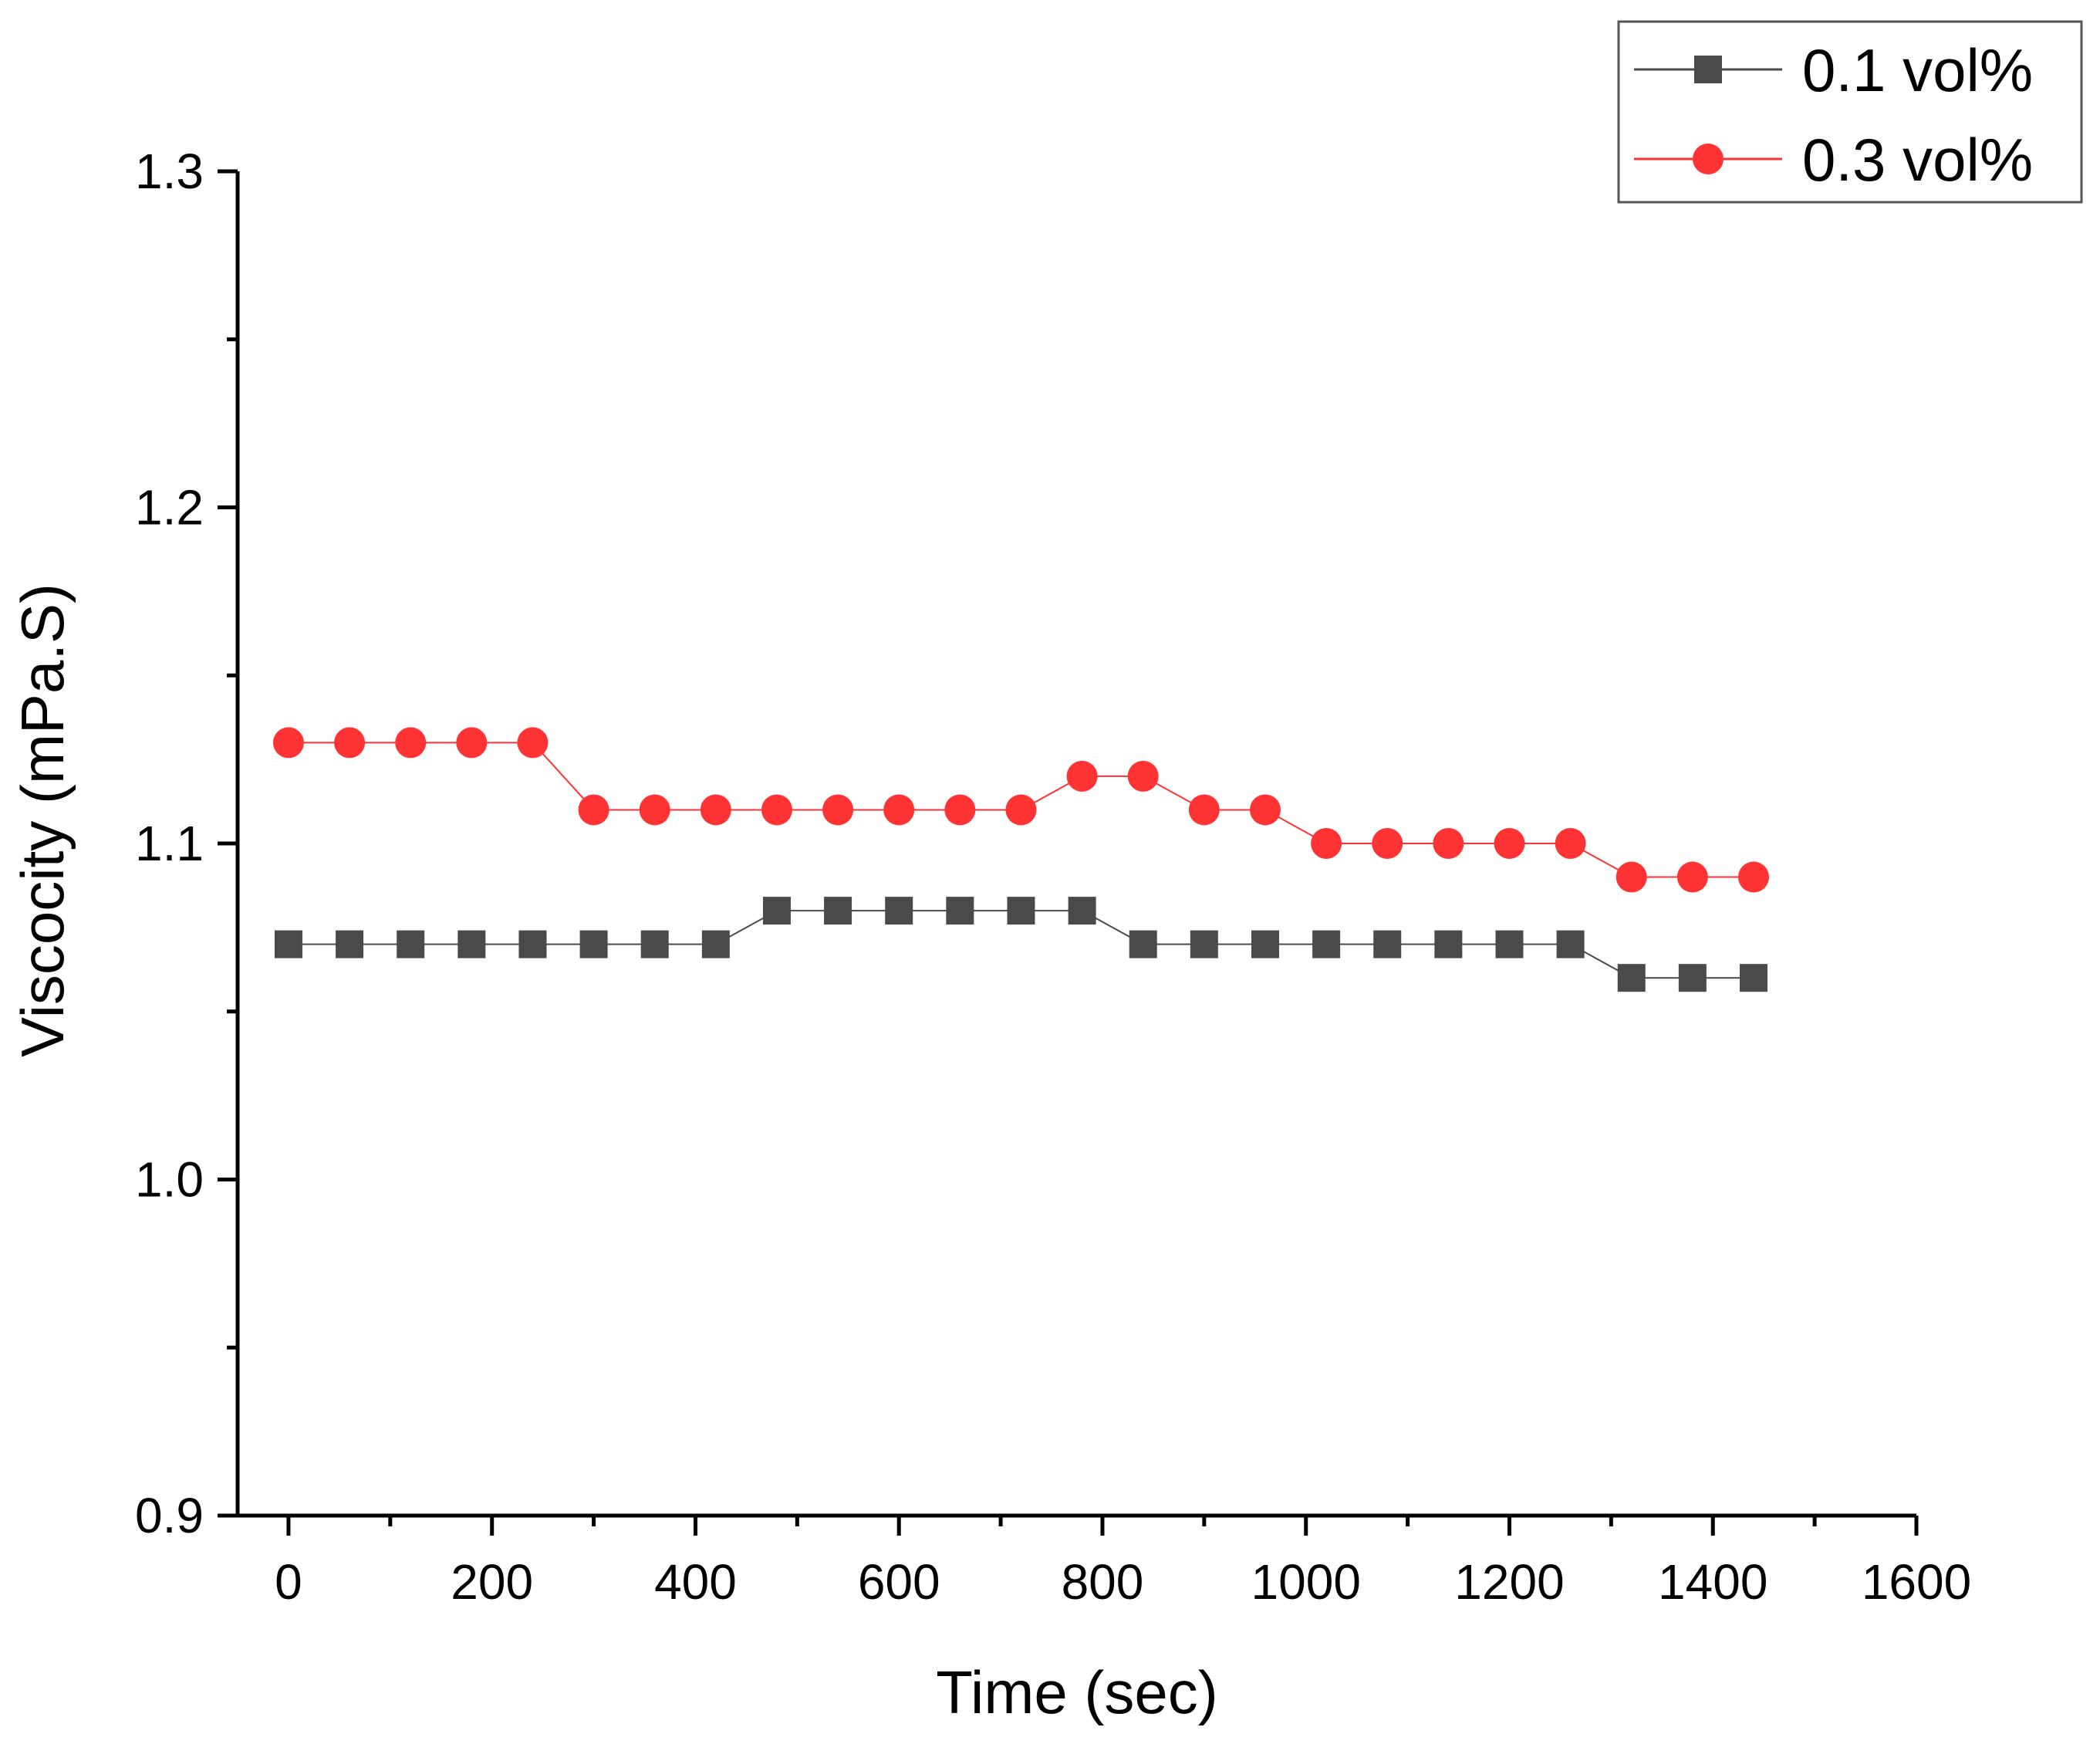  What do you see at coordinates (1103, 1582) in the screenshot?
I see `x-tick-label: 800` at bounding box center [1103, 1582].